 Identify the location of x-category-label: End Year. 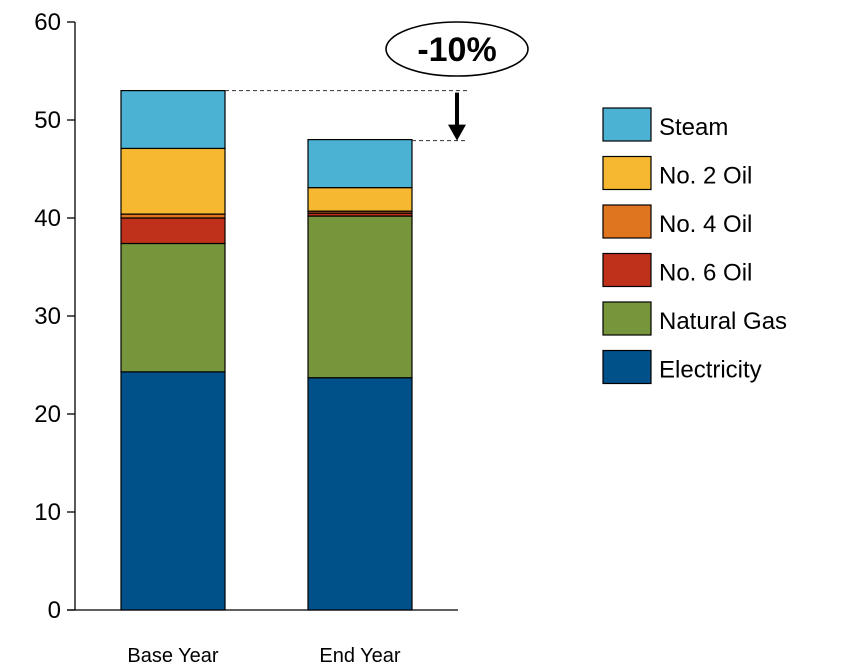
(360, 655).